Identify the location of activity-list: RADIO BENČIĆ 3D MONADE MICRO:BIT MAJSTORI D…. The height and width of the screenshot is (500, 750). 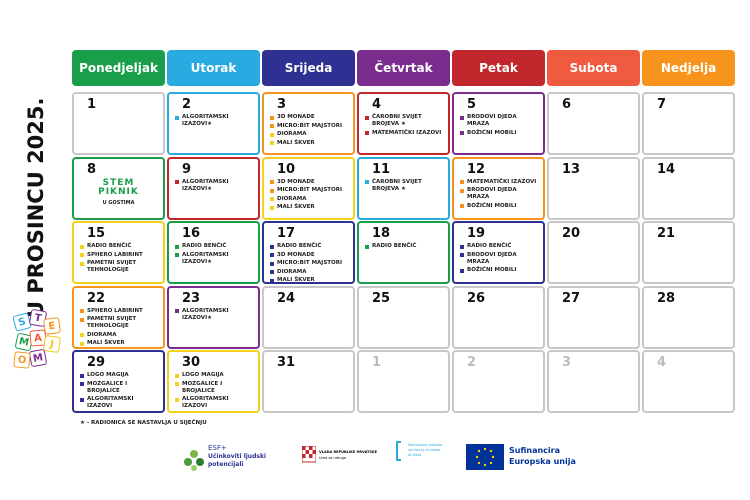
(310, 264).